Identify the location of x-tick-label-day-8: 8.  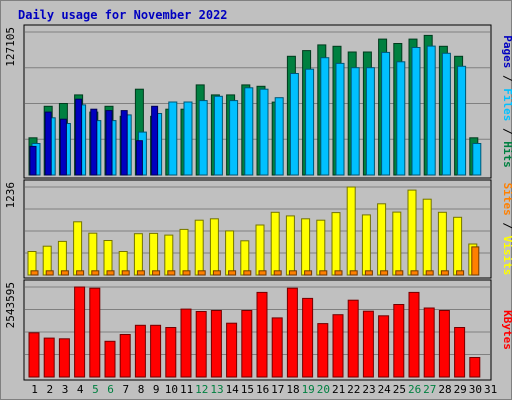
(141, 389).